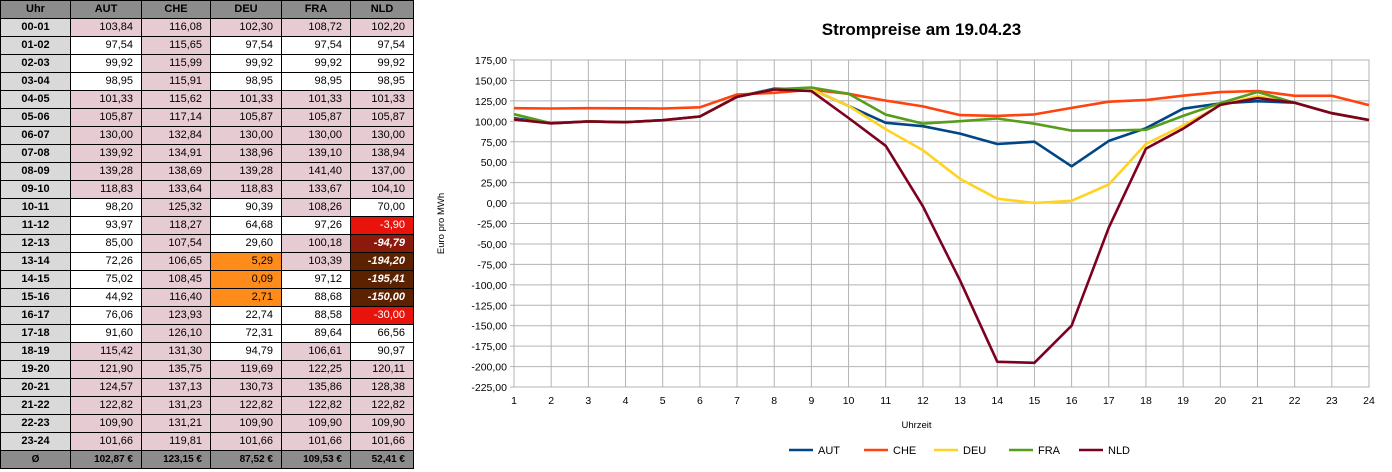 The width and height of the screenshot is (1392, 472). I want to click on y-tick-label: 25,00, so click(494, 184).